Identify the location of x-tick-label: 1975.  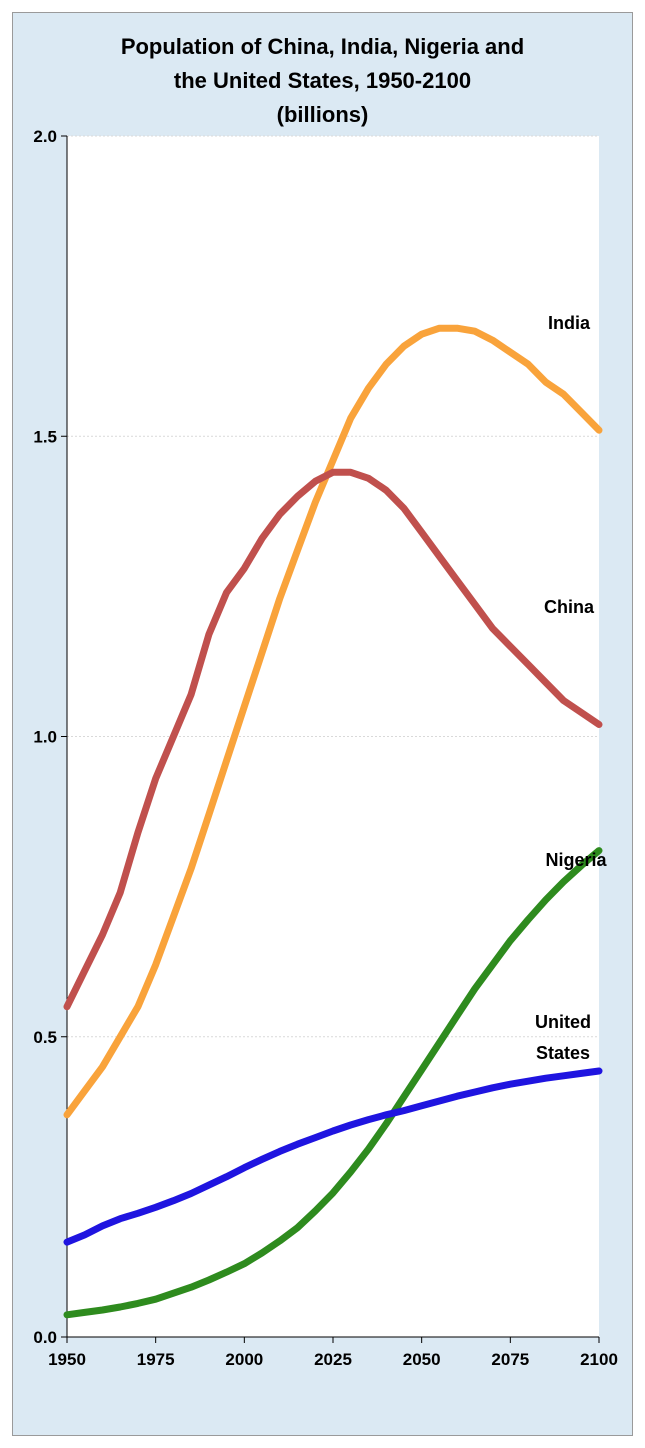
(156, 1359).